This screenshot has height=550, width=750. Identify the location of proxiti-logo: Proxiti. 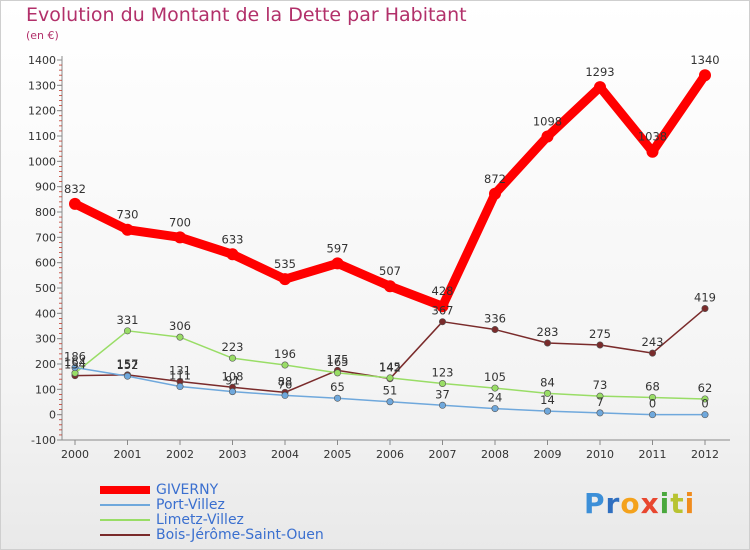
(639, 503).